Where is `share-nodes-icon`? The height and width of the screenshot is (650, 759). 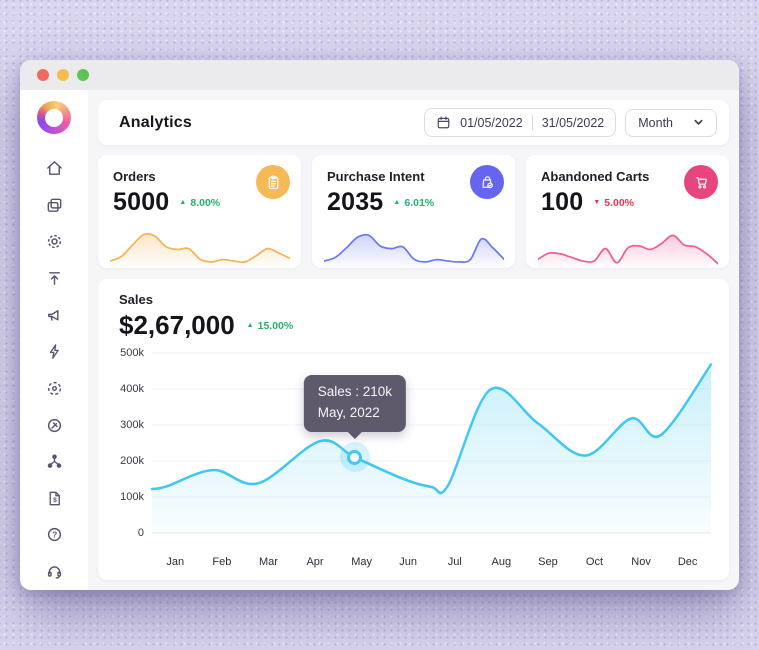 share-nodes-icon is located at coordinates (54, 461).